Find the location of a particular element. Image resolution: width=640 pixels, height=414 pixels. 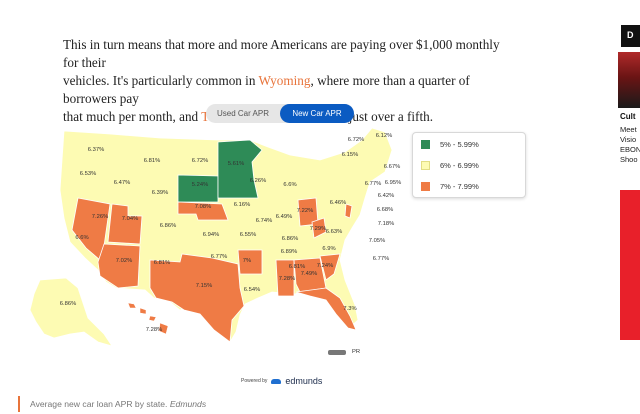

state-apr-label-de: 7.18% is located at coordinates (386, 224).